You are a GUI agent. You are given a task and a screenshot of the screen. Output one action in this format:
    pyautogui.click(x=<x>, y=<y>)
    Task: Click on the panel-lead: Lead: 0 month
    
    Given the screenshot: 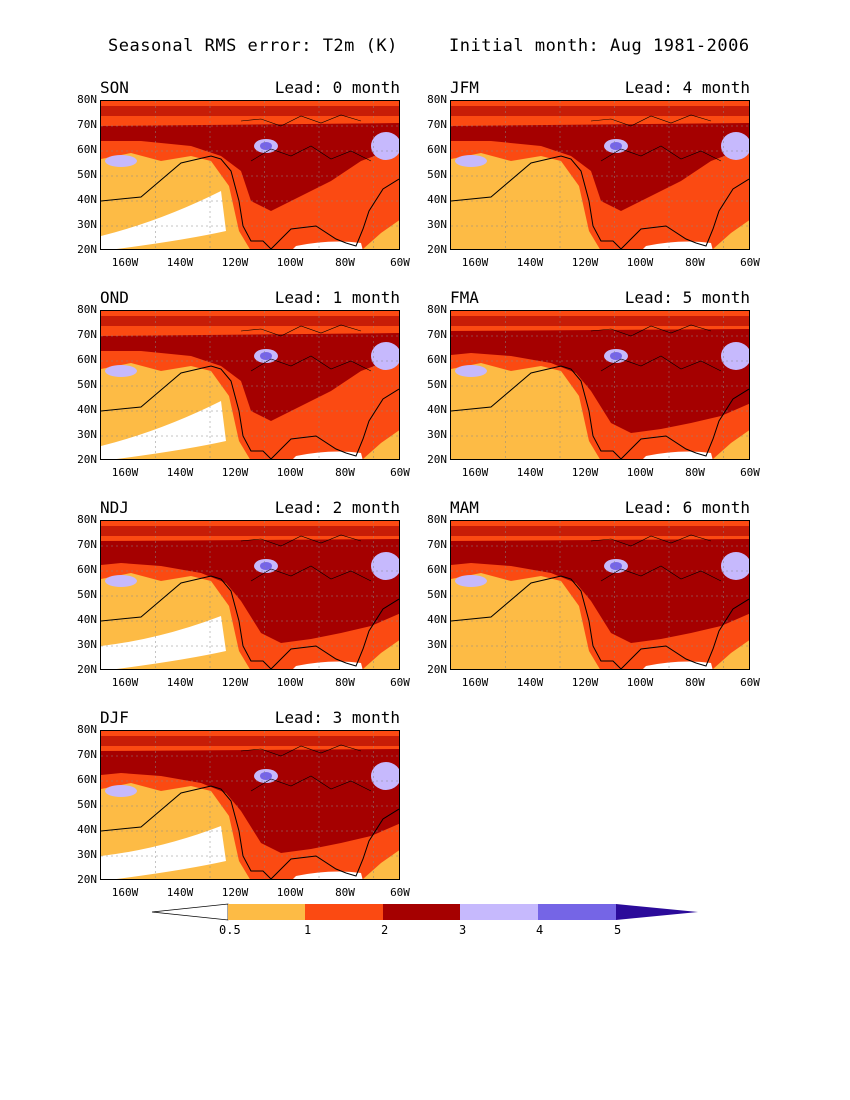 What is the action you would take?
    pyautogui.click(x=337, y=87)
    